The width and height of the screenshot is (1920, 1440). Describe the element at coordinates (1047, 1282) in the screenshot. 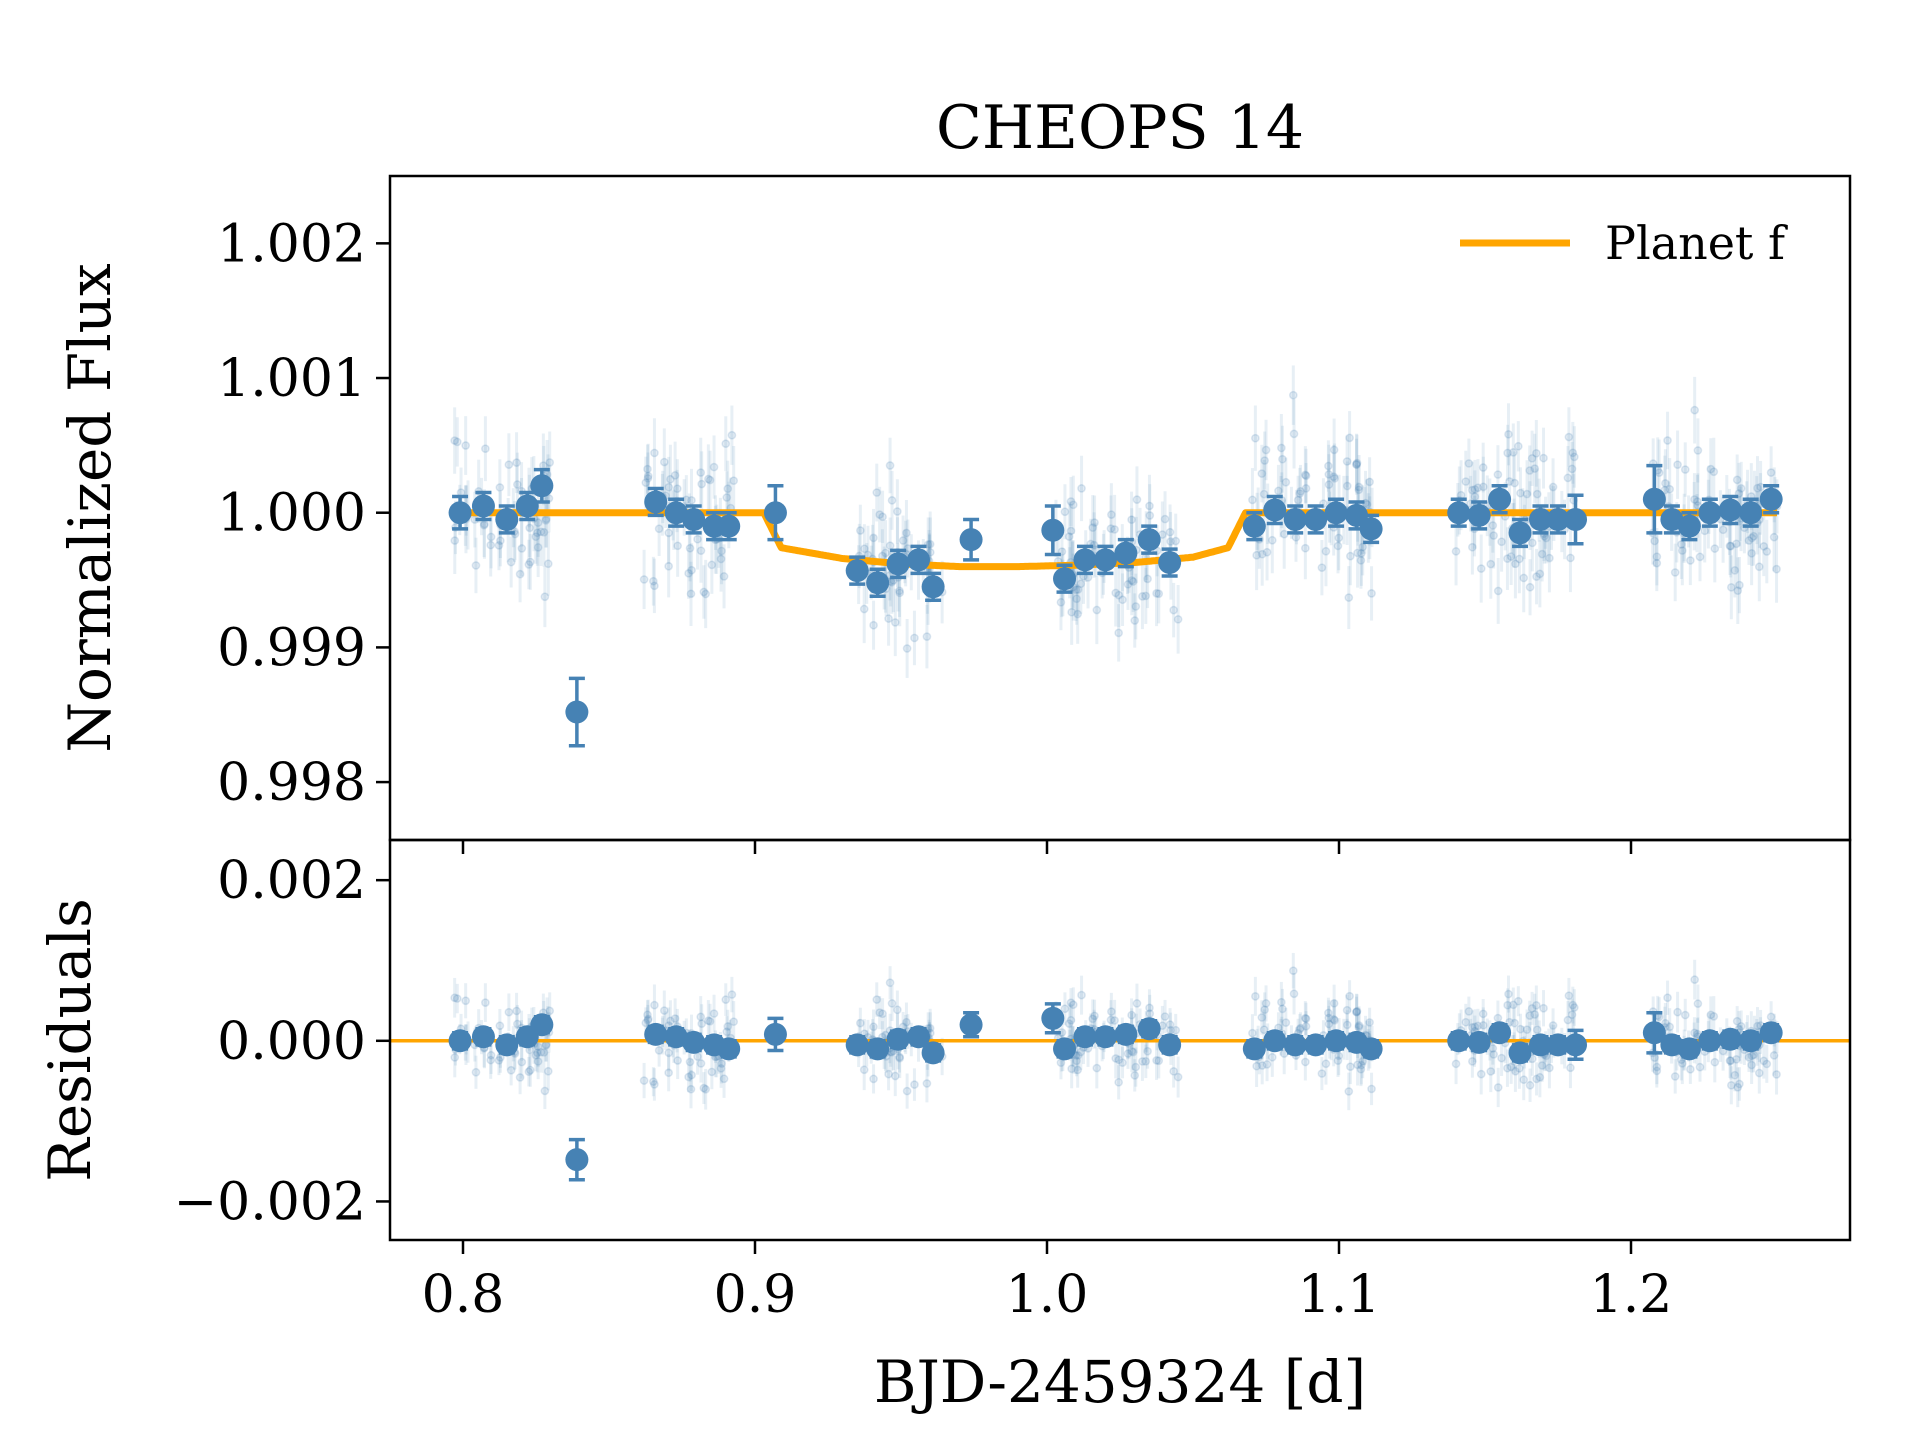

I see `residuals-x-ticks: 0.8 0.9 1.0 1.1 1.2` at that location.